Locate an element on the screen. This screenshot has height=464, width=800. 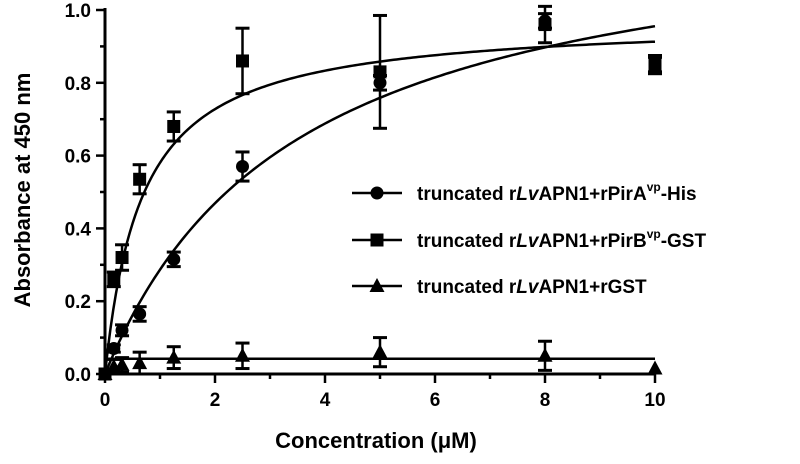
legend-entry-0: truncated rLvAPN1+rPirAvp-His is located at coordinates (524, 192).